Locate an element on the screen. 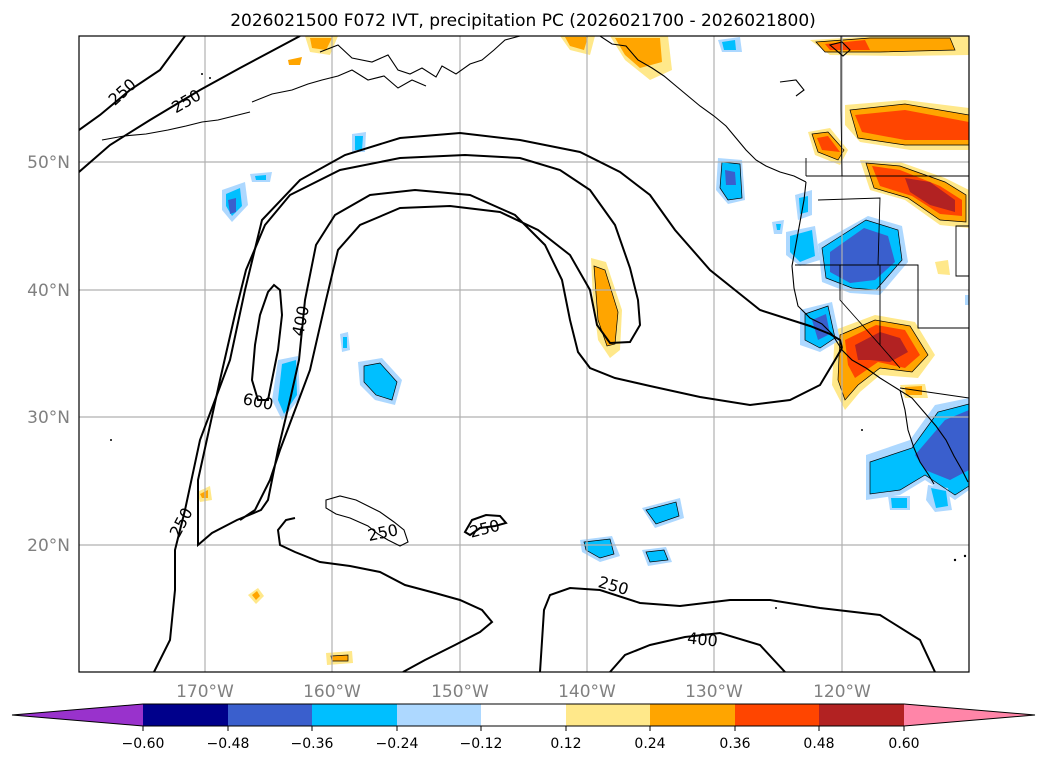  colorbar-tick-label: 0.60 is located at coordinates (903, 744).